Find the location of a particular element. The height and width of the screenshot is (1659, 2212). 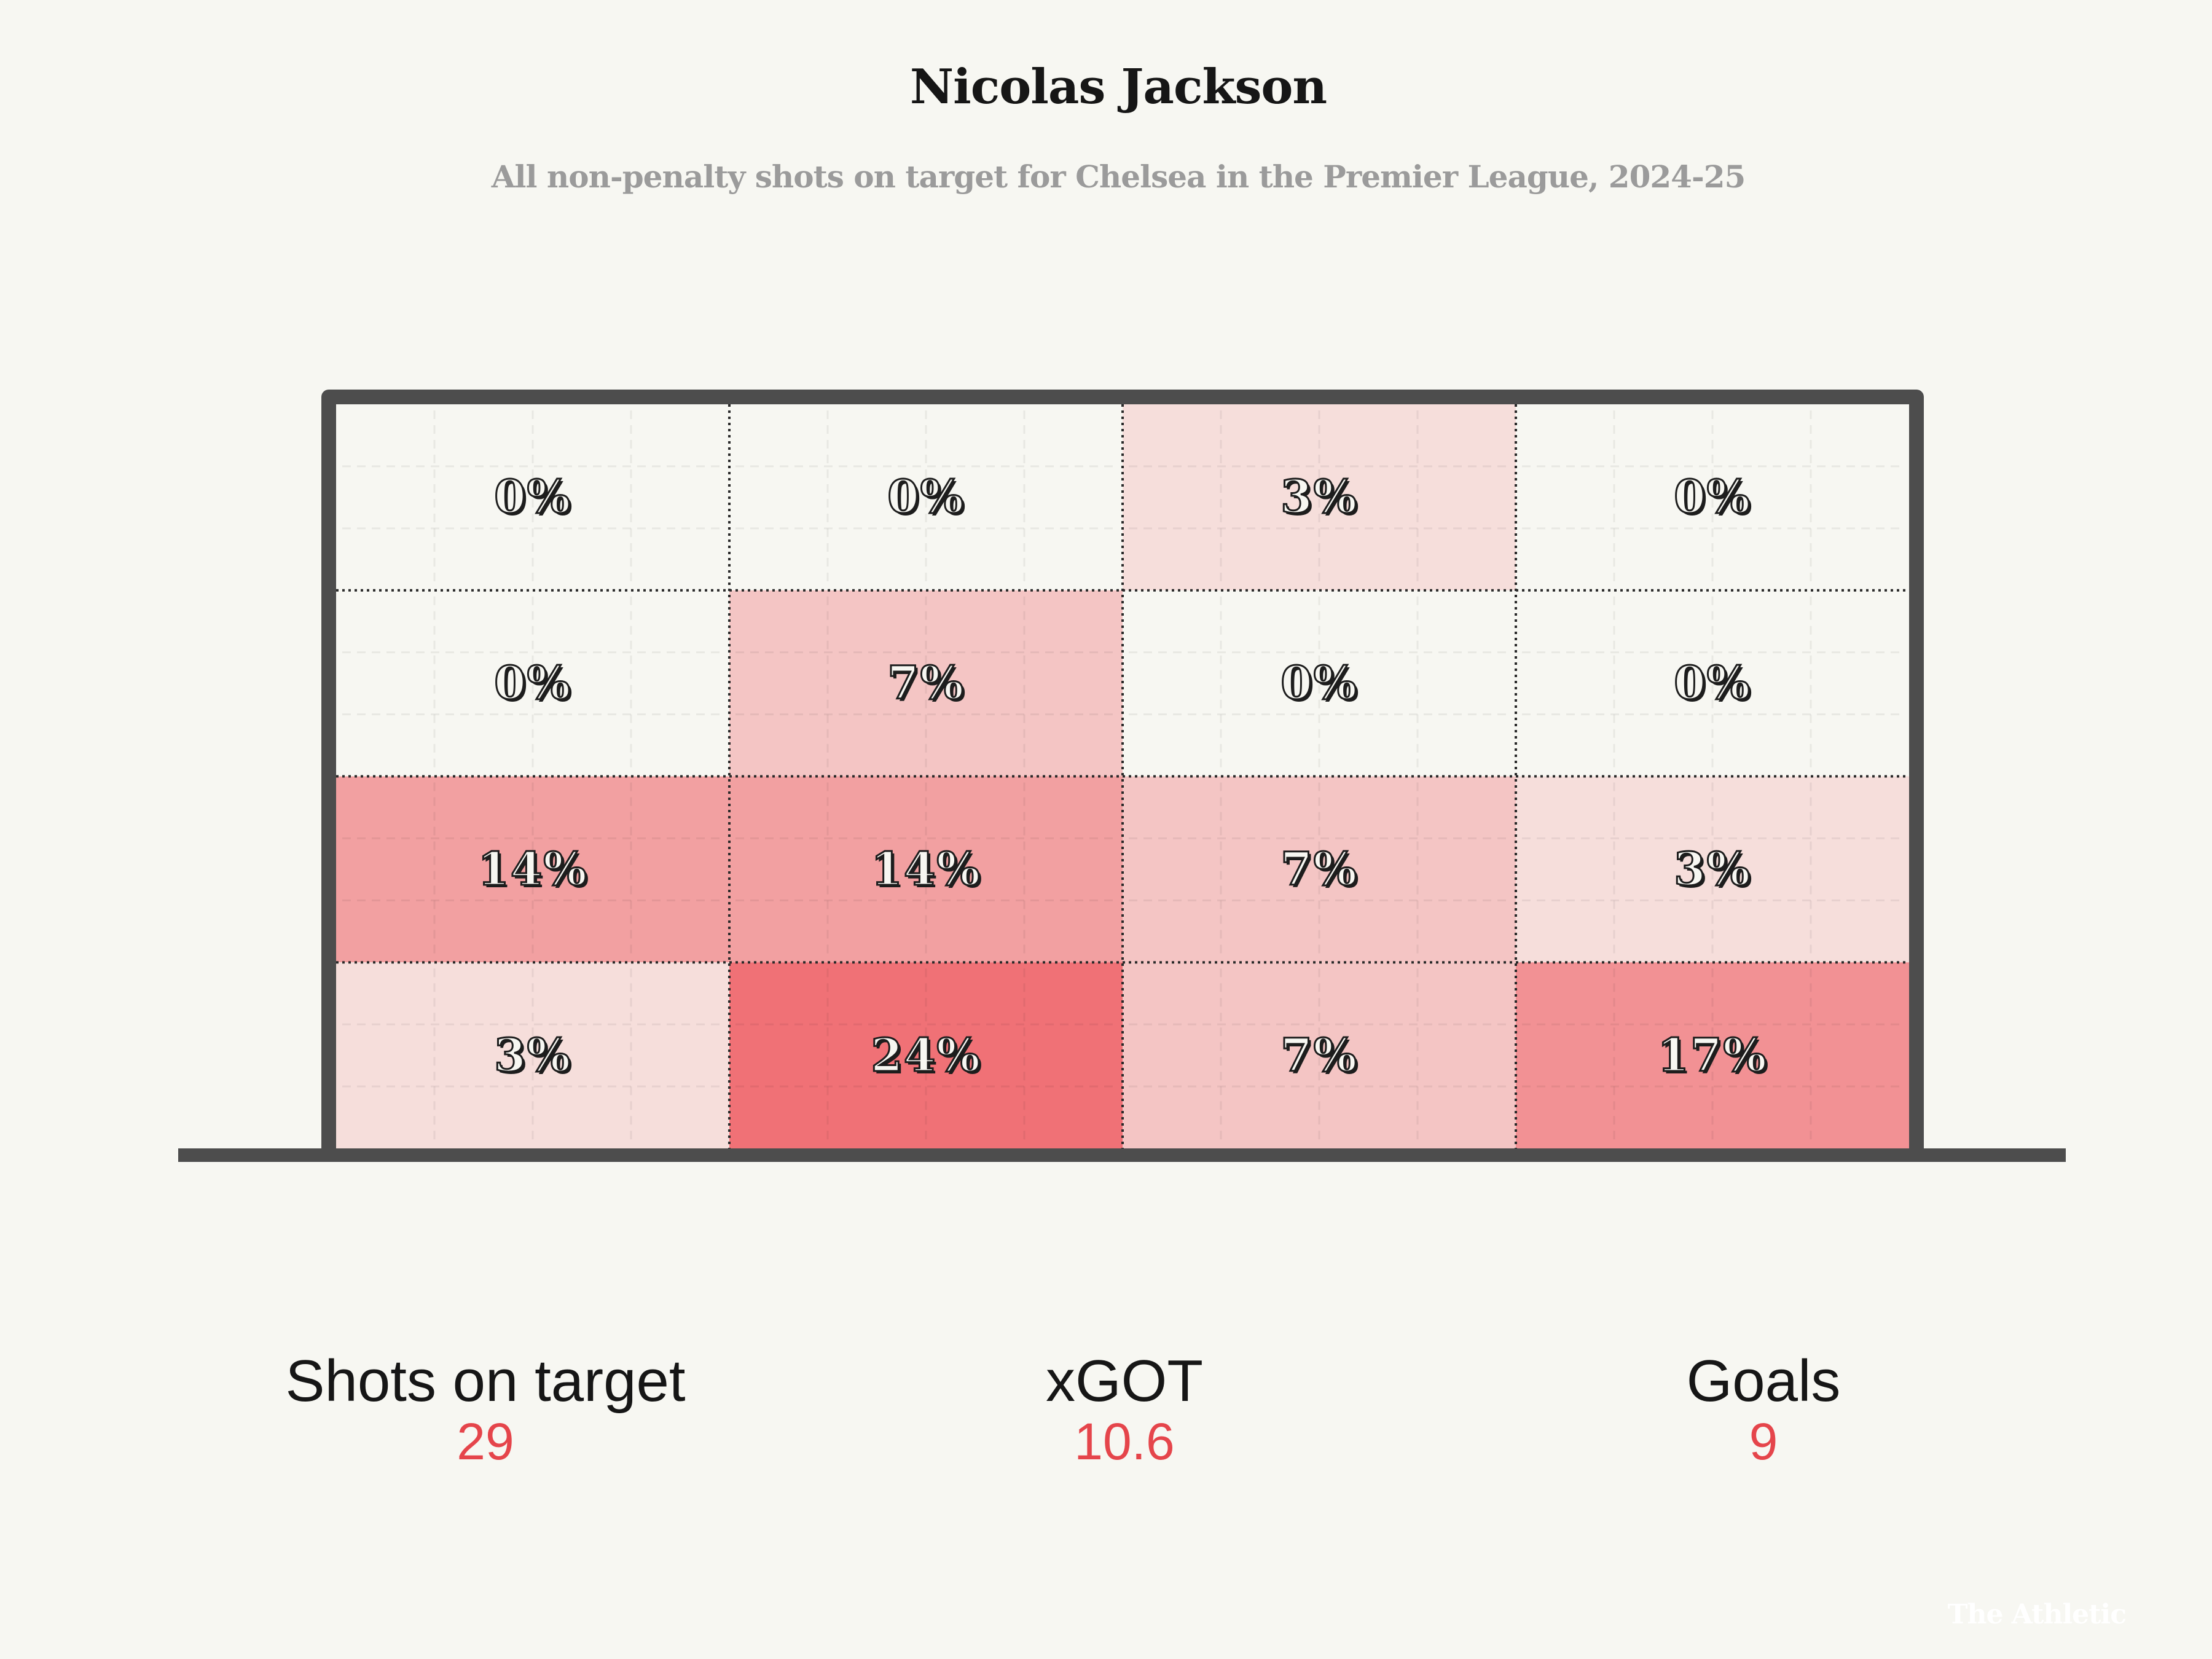

stat-shots-on-target: Shots on target 29 is located at coordinates (485, 1409).